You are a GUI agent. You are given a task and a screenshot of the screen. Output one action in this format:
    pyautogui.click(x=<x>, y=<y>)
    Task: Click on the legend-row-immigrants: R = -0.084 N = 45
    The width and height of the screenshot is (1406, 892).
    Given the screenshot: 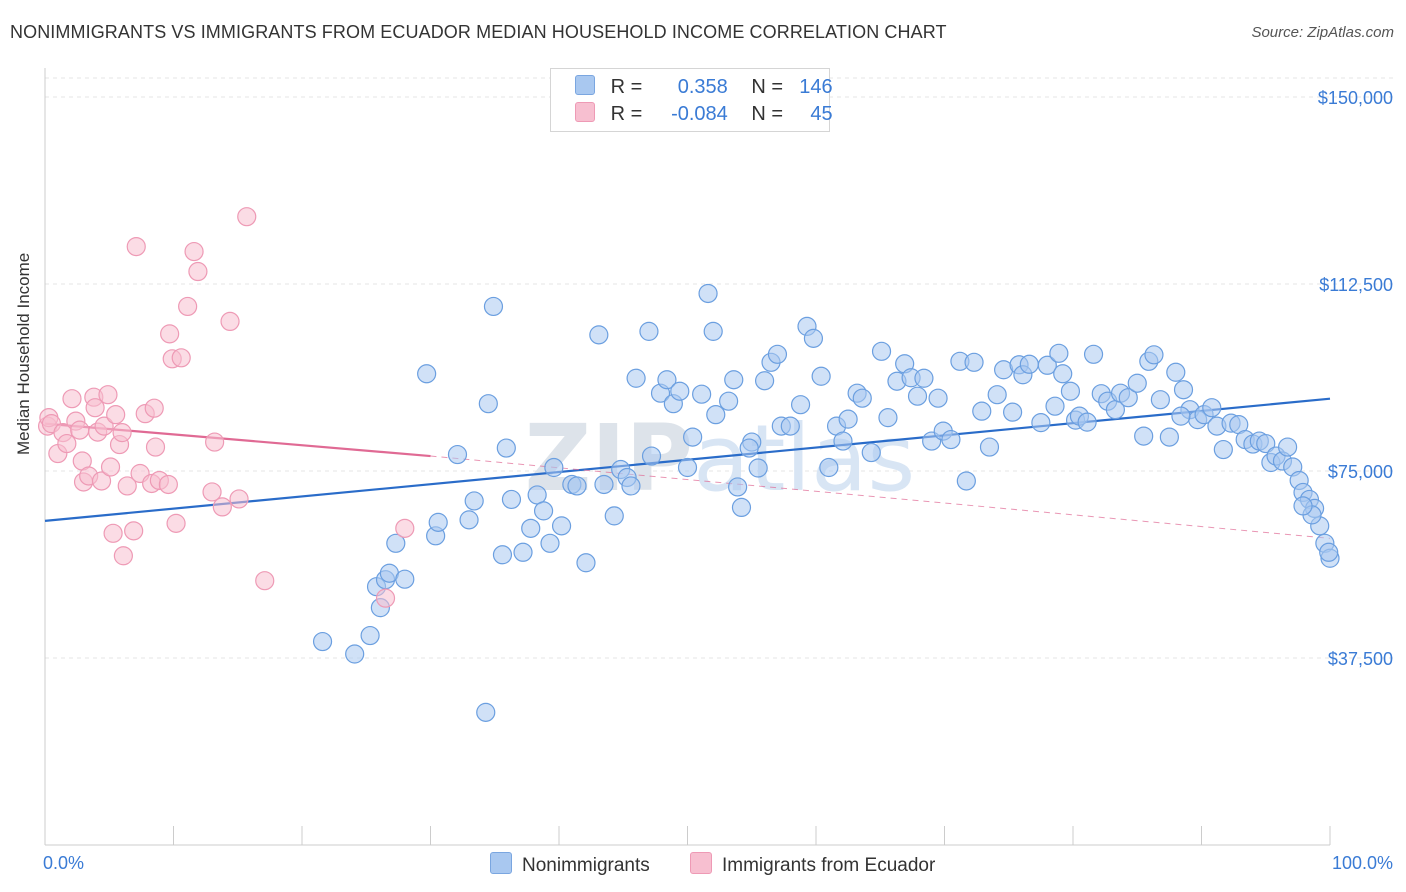 What is the action you would take?
    pyautogui.click(x=704, y=114)
    